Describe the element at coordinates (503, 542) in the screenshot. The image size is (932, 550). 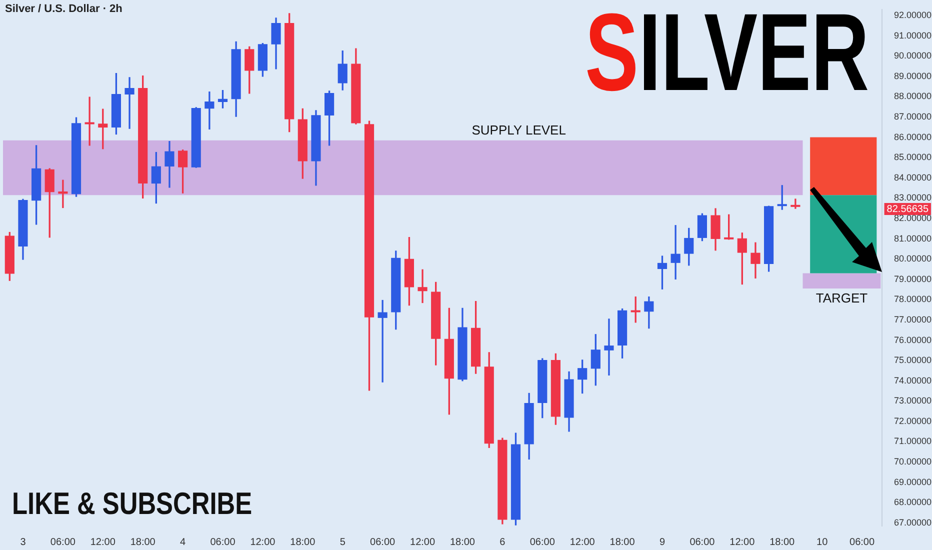
I see `x-tick-label: 6` at that location.